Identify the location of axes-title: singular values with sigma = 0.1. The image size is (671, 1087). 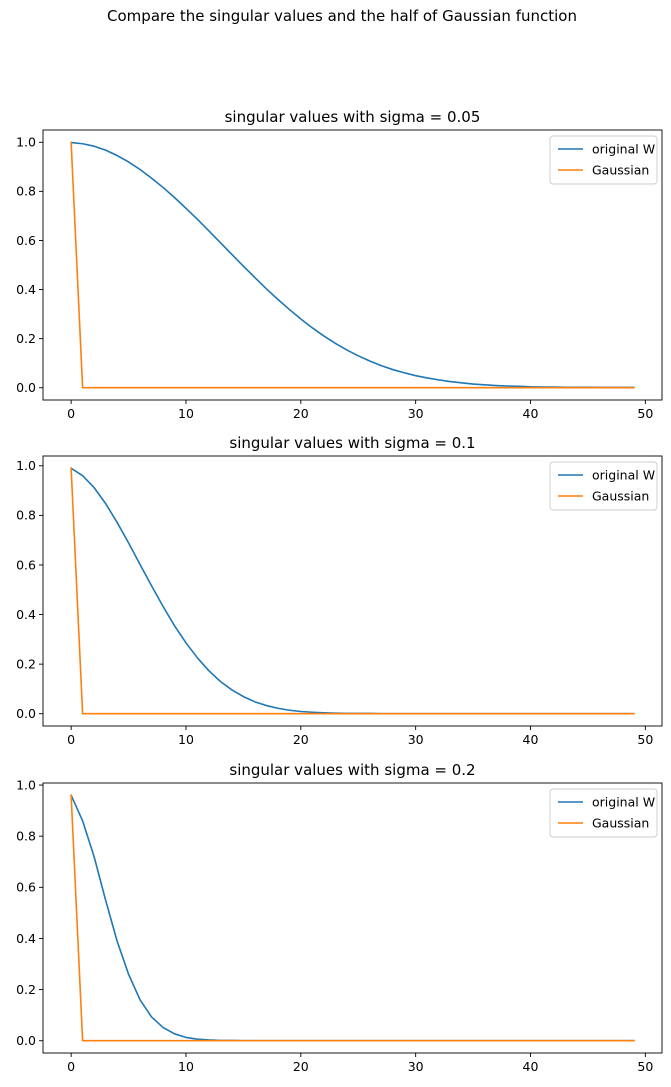
(352, 443).